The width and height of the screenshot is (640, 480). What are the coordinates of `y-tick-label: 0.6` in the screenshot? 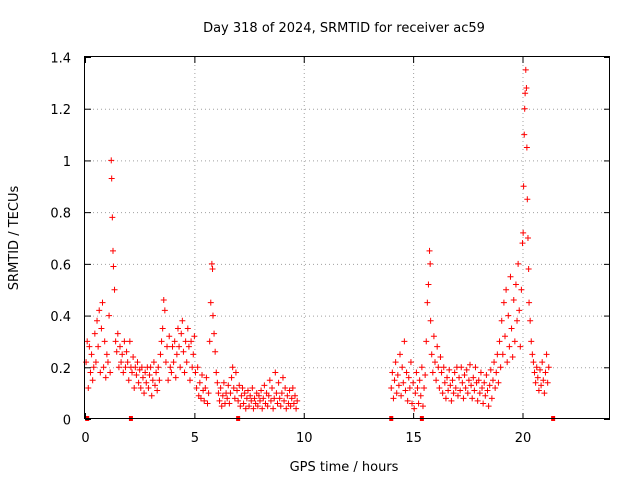 It's located at (60, 265).